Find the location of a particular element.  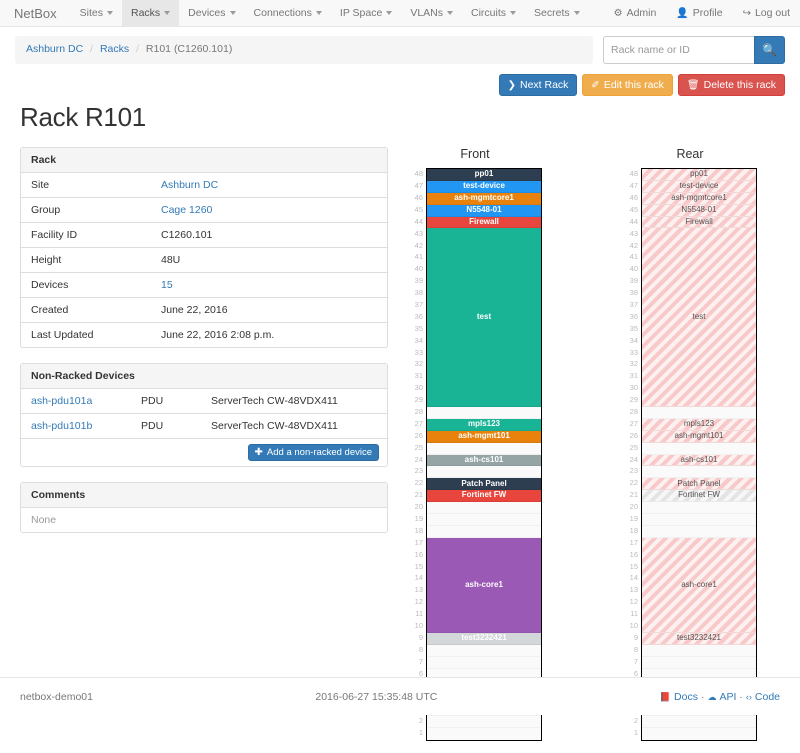

nav-log-out: ↪ Log out is located at coordinates (766, 13).